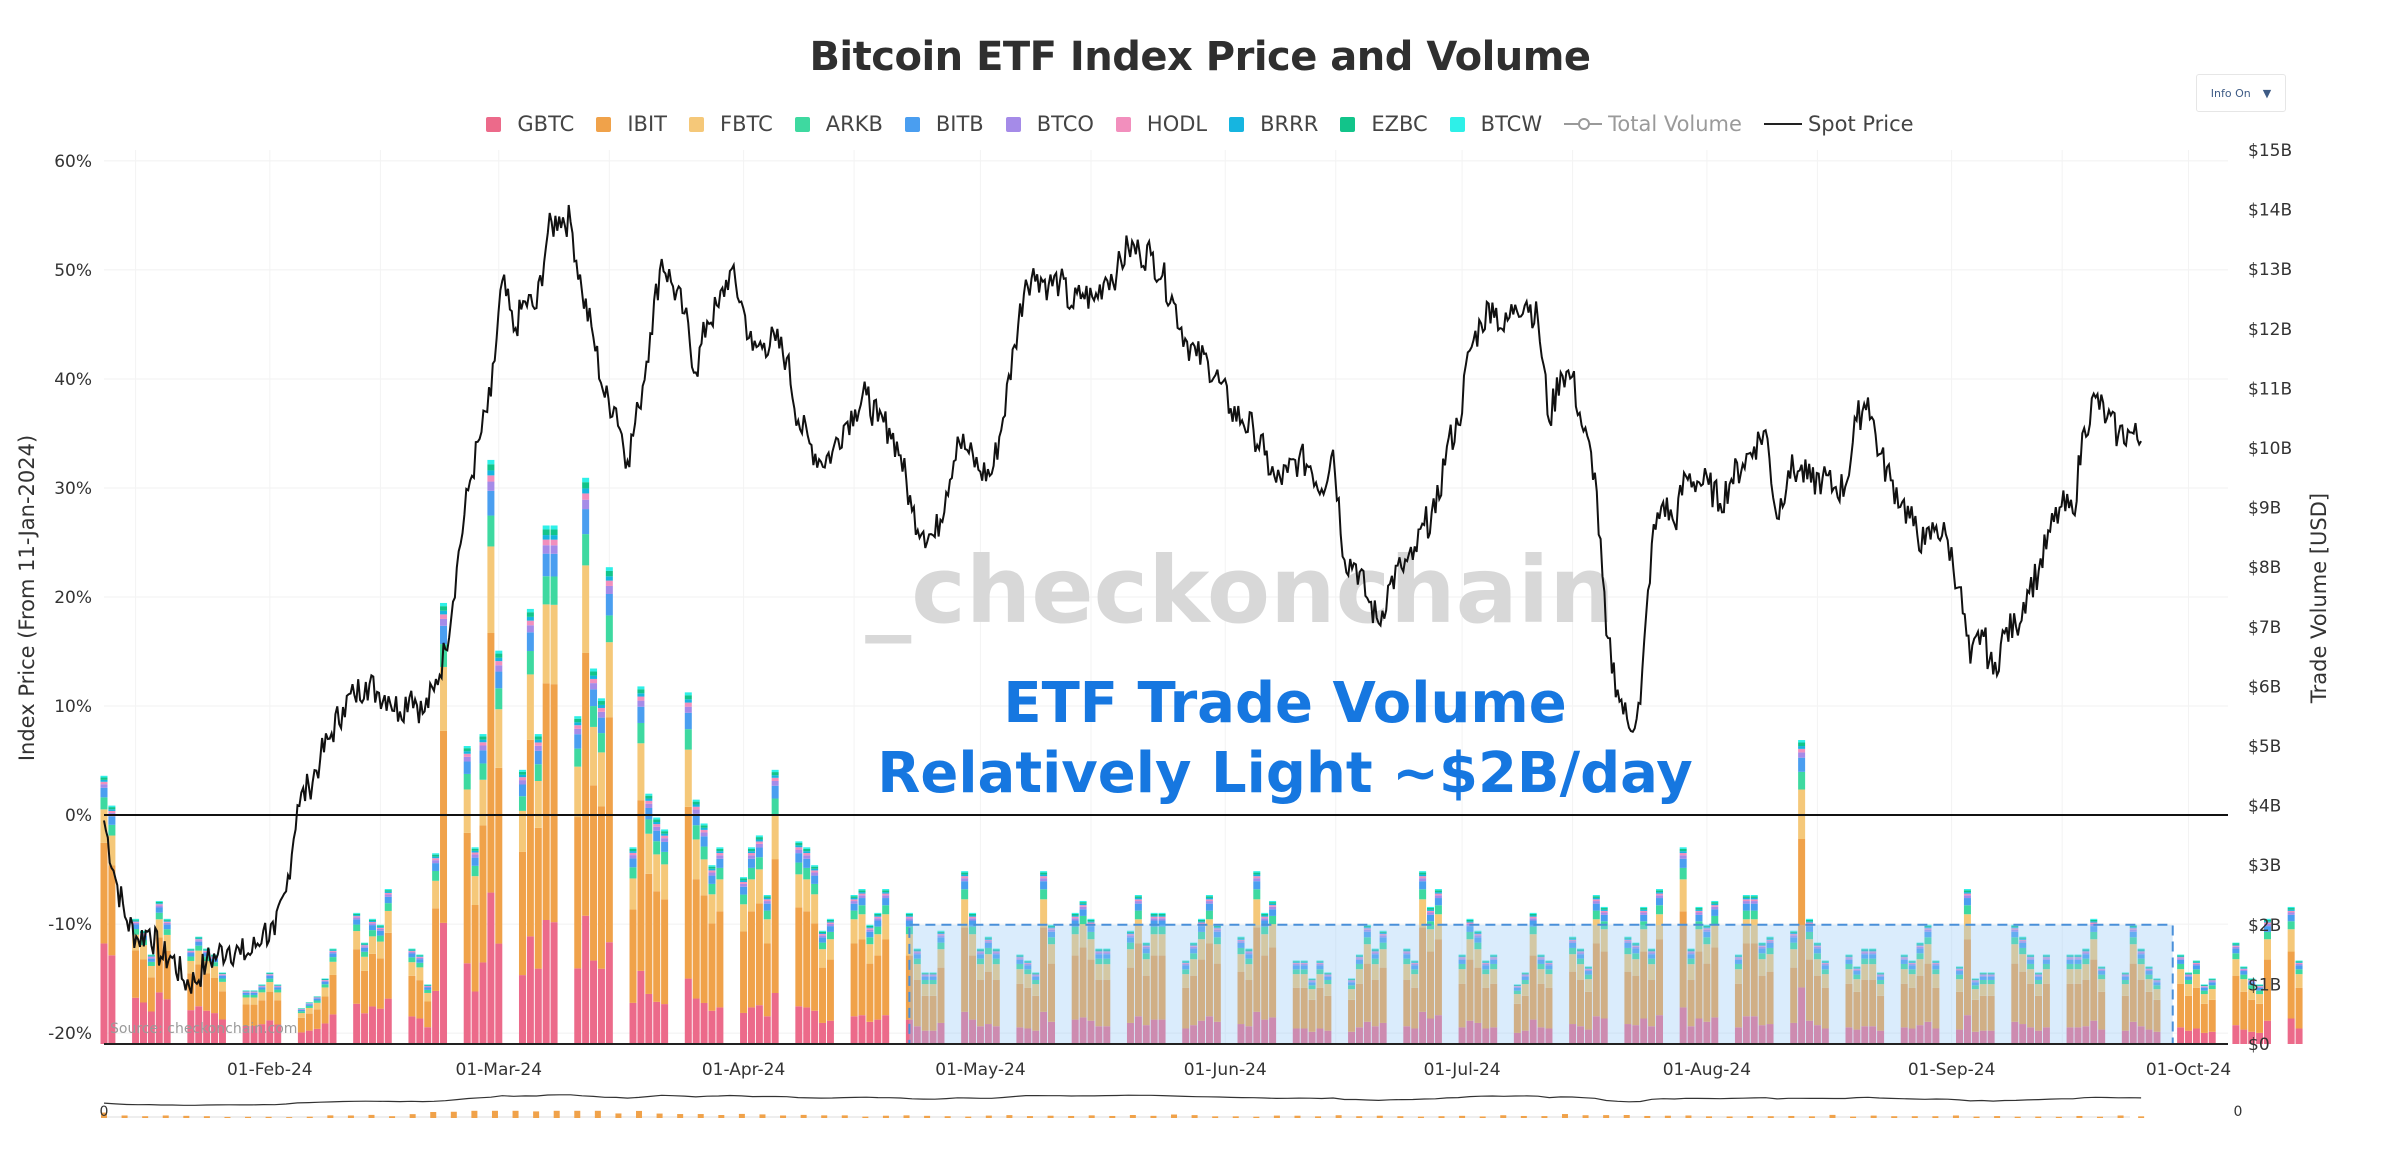 The height and width of the screenshot is (1167, 2400). What do you see at coordinates (1161, 124) in the screenshot?
I see `legend-item-hodl: HODL` at bounding box center [1161, 124].